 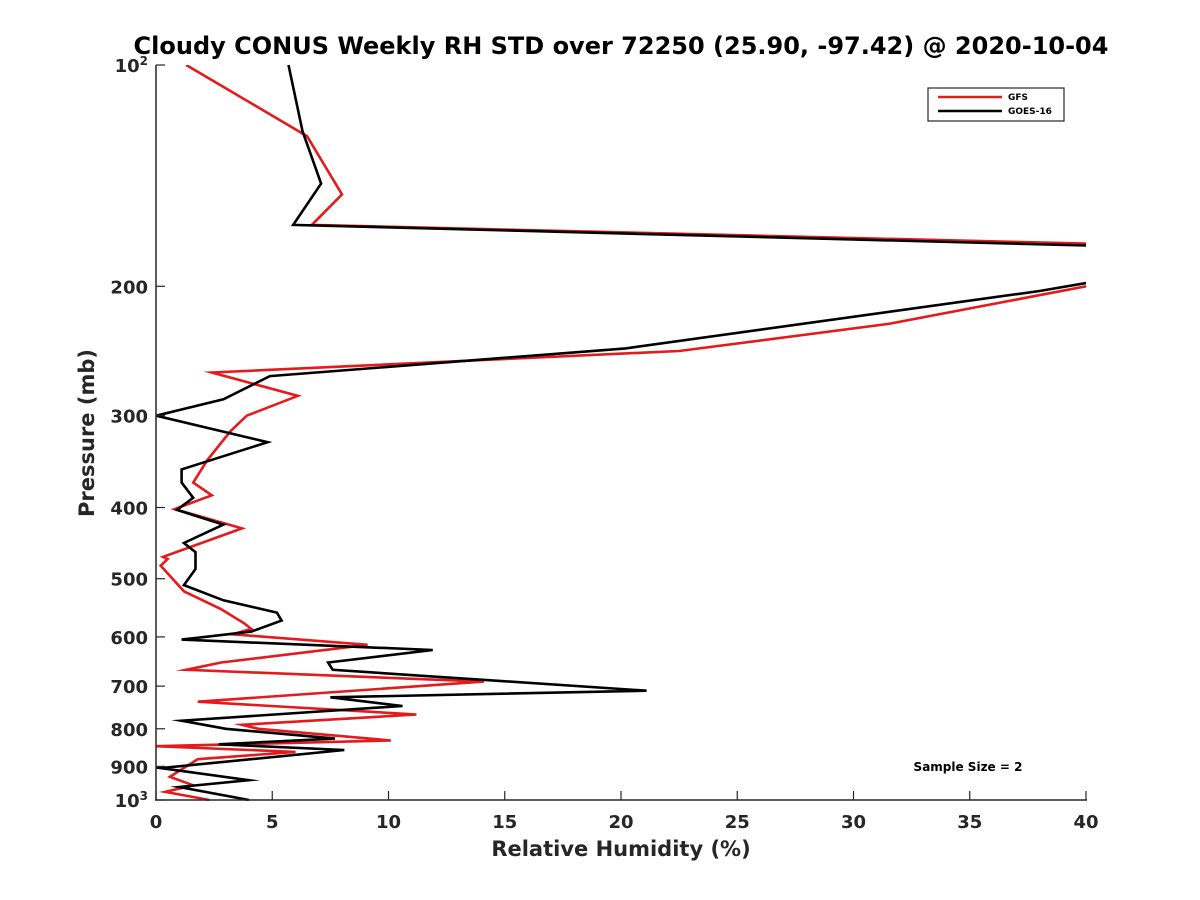 What do you see at coordinates (1018, 98) in the screenshot?
I see `legend-label-gfs: GFS` at bounding box center [1018, 98].